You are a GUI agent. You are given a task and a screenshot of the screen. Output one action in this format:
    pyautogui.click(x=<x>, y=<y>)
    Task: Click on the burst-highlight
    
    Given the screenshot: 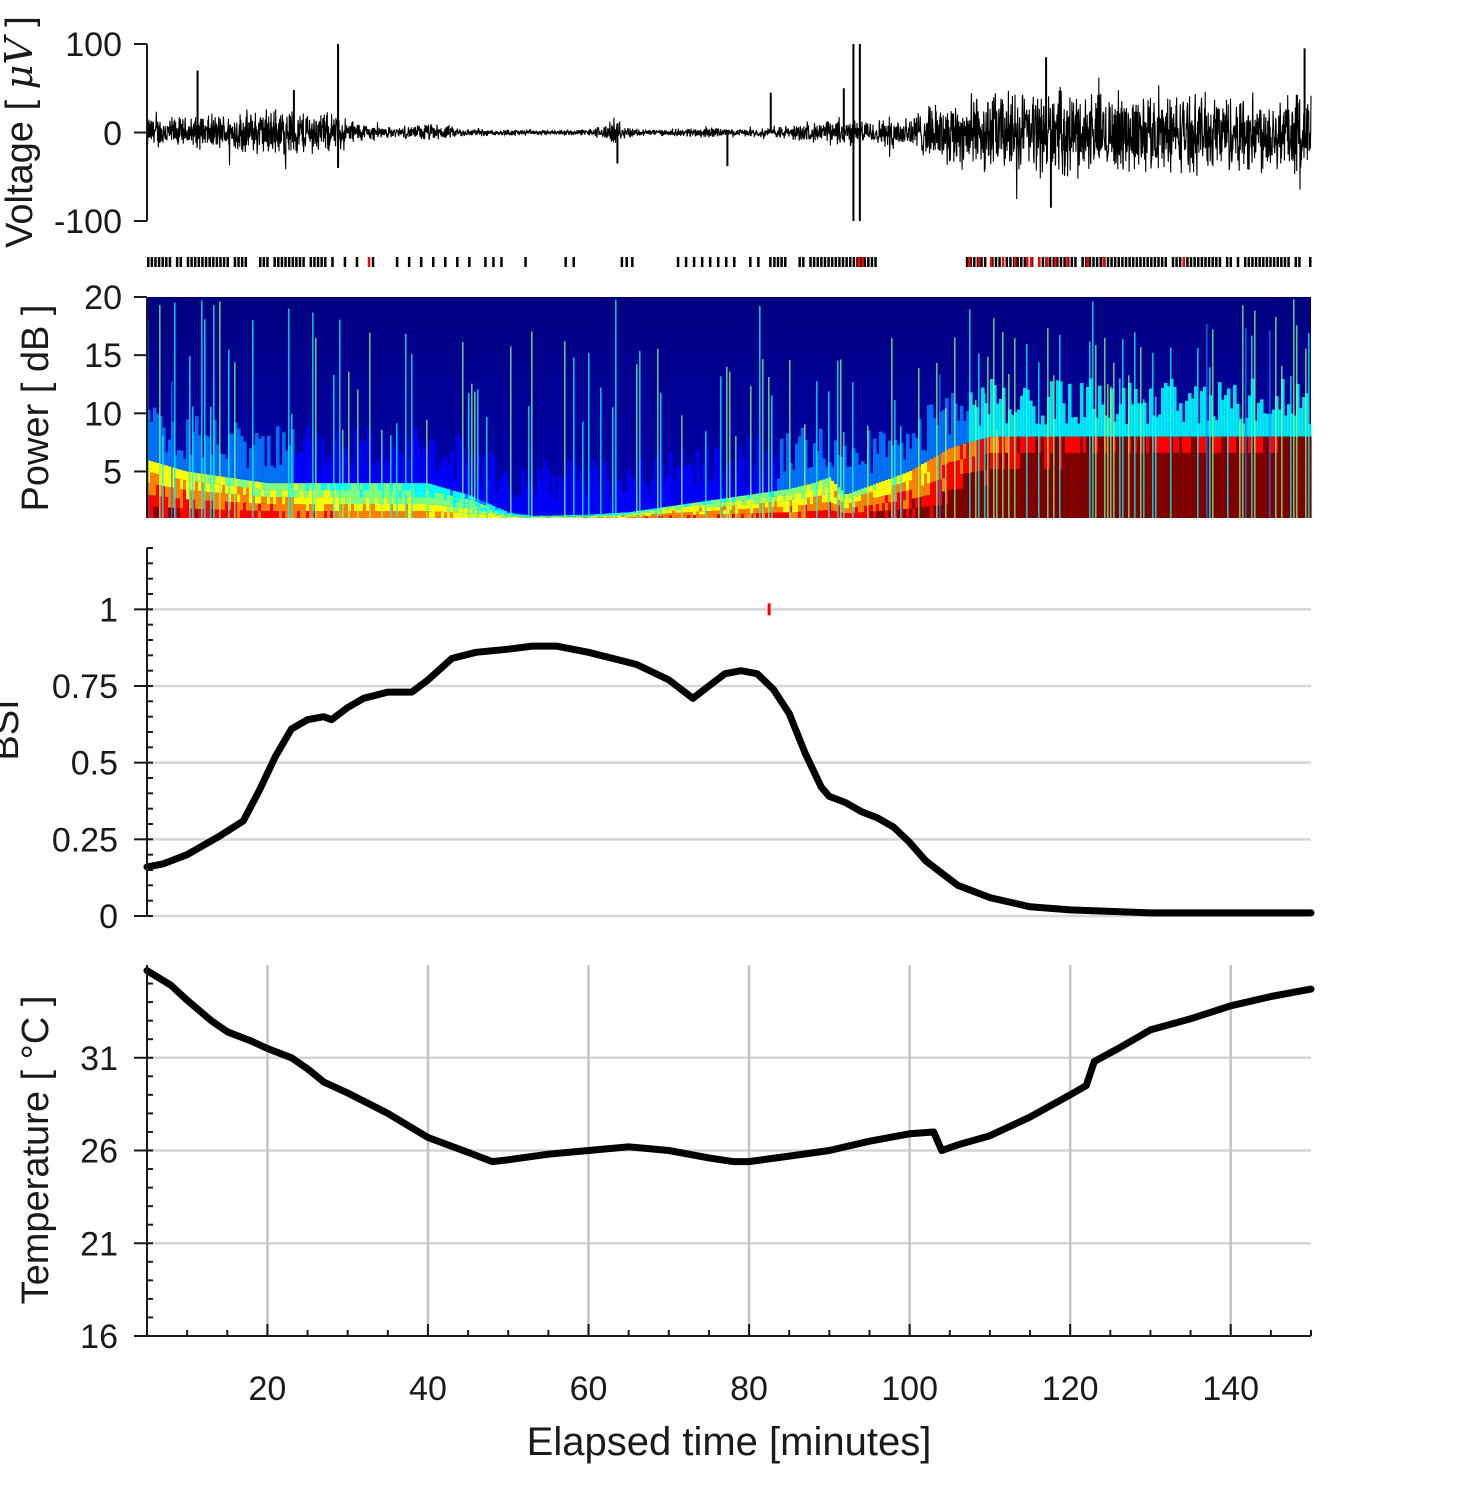 What is the action you would take?
    pyautogui.click(x=1103, y=262)
    